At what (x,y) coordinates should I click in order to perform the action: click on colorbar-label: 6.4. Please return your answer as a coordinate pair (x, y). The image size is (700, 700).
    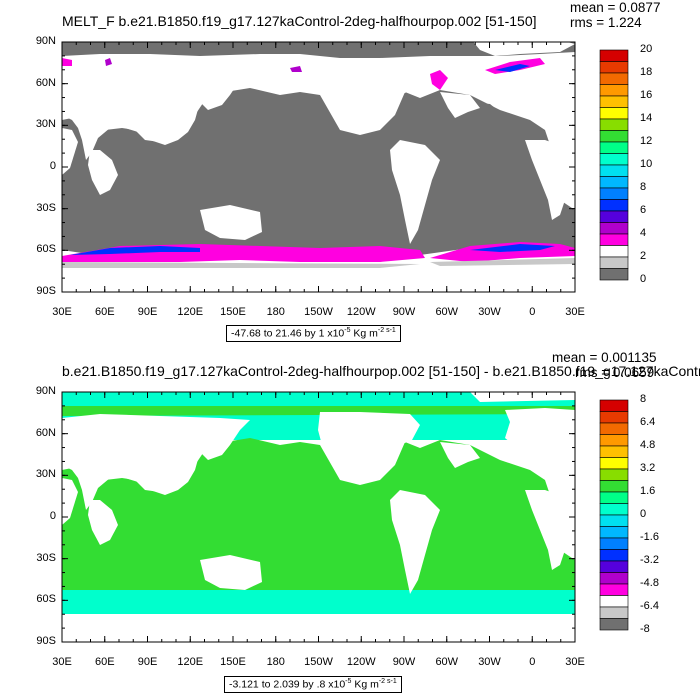
    Looking at the image, I should click on (648, 422).